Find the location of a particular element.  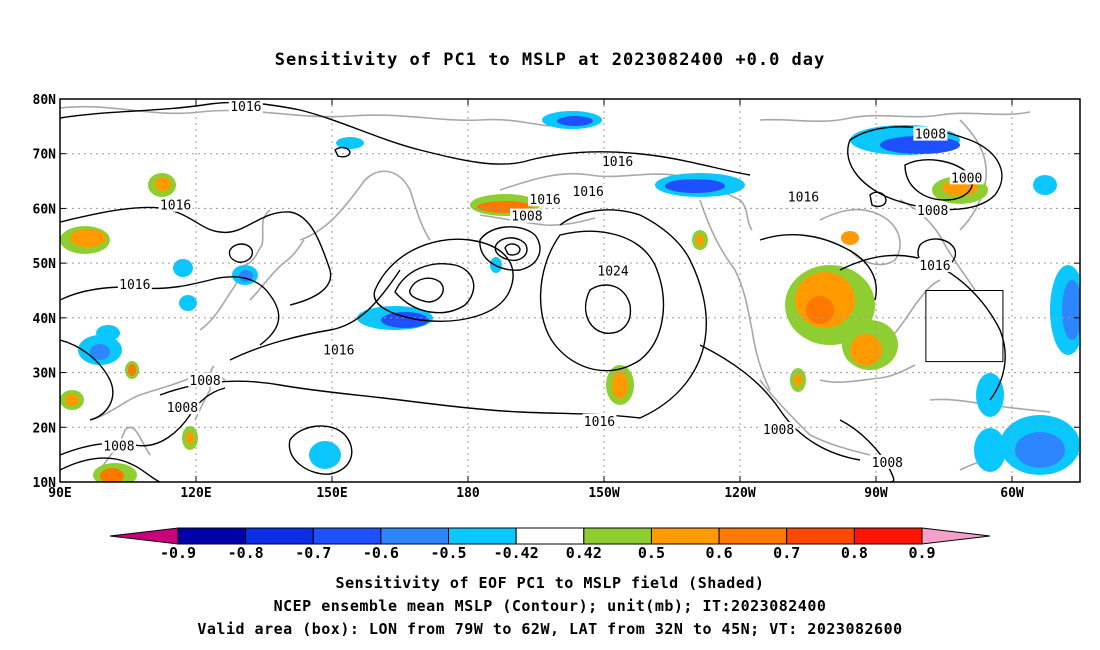

shade-neg-2-core is located at coordinates (575, 121).